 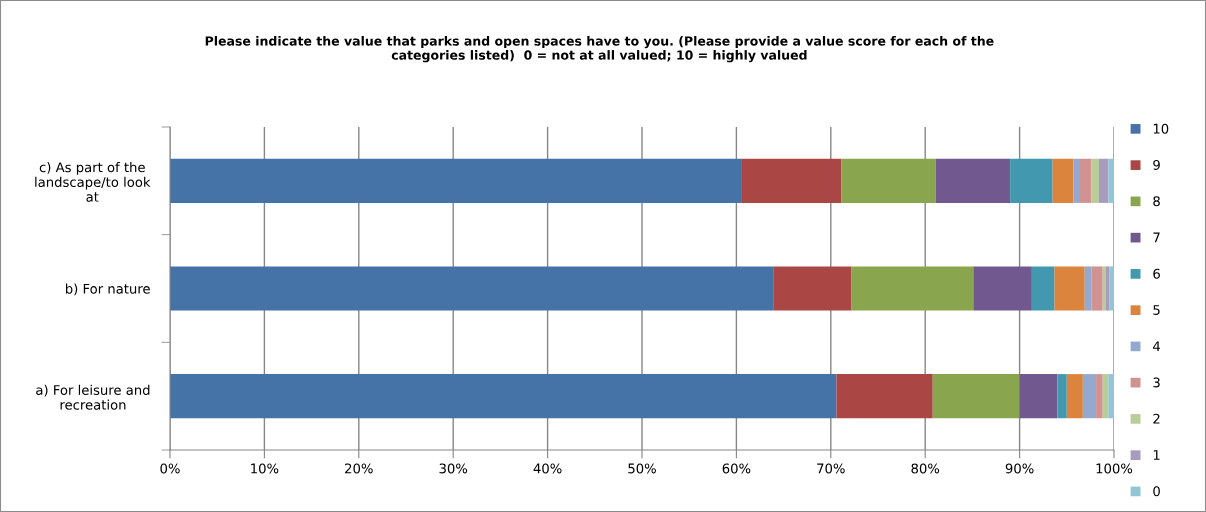 What do you see at coordinates (1156, 455) in the screenshot?
I see `legend-label: 1` at bounding box center [1156, 455].